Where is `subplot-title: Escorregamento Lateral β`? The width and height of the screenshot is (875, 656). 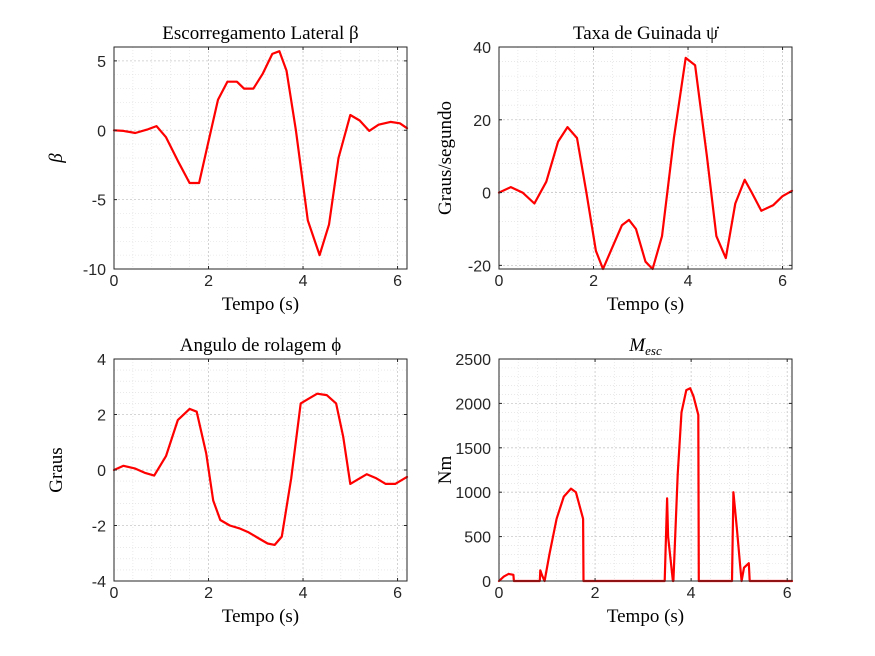 subplot-title: Escorregamento Lateral β is located at coordinates (260, 33).